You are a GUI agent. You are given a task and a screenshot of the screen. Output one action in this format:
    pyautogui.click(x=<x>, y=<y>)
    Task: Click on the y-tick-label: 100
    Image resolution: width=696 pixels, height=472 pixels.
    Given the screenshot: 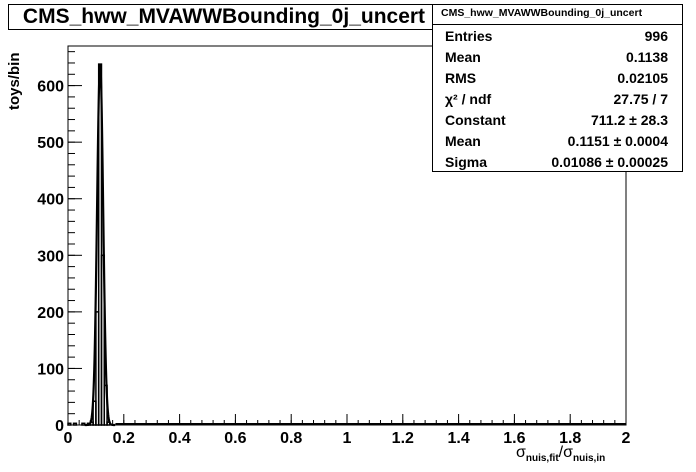 What is the action you would take?
    pyautogui.click(x=50, y=369)
    